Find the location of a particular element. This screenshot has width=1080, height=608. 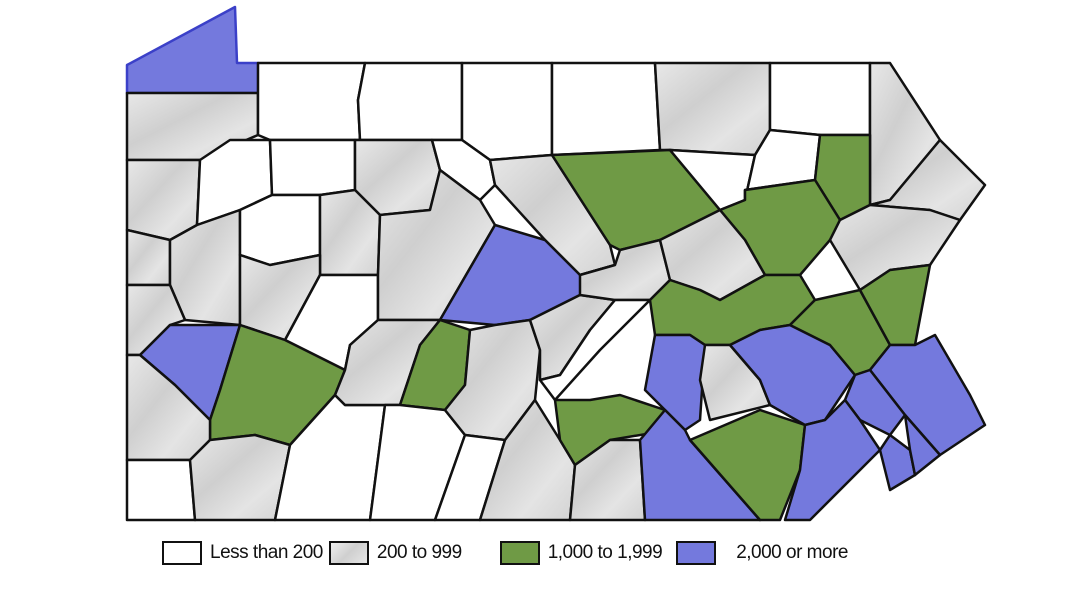

legend-item-1000-to-1999: 1,000 to 1,999 is located at coordinates (588, 553).